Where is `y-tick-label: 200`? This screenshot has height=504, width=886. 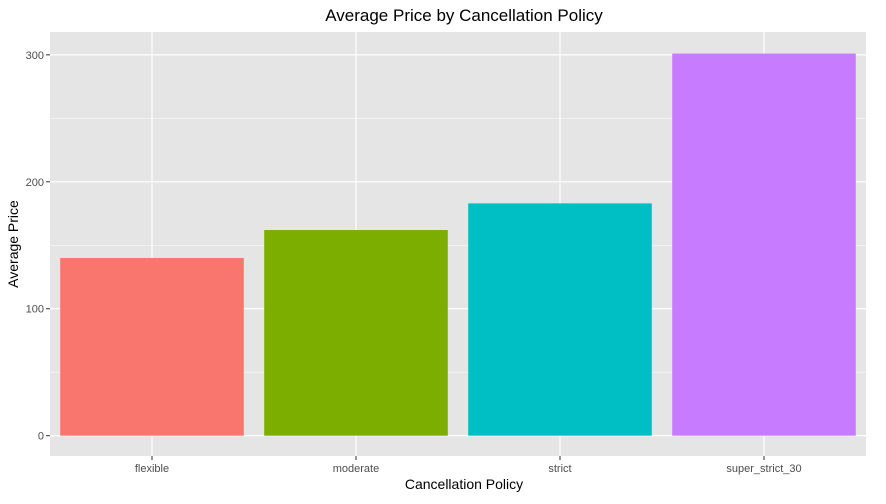 y-tick-label: 200 is located at coordinates (35, 183).